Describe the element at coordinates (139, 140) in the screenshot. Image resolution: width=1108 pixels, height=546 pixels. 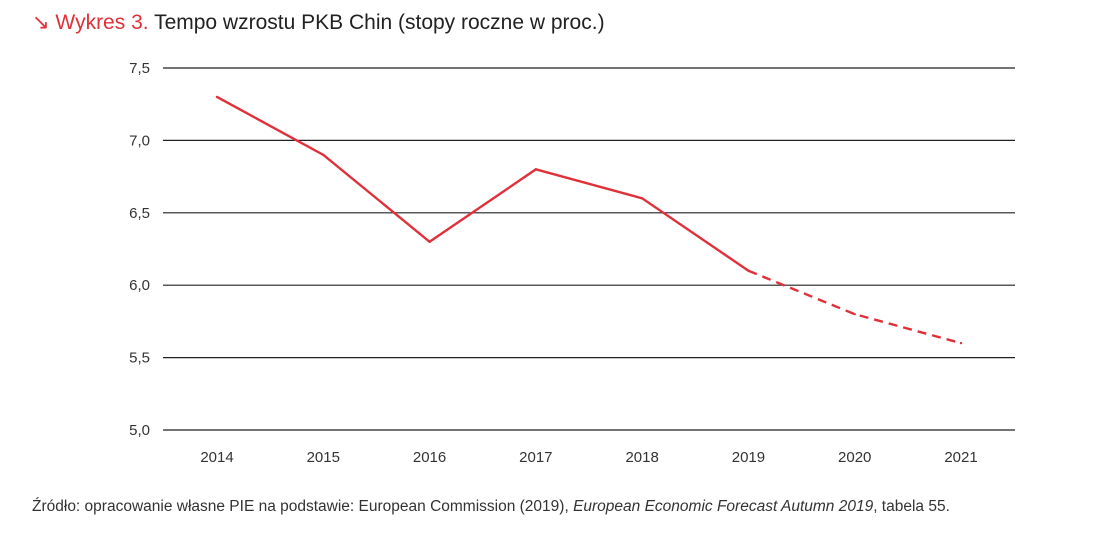
I see `y-tick-label: 7,0` at that location.